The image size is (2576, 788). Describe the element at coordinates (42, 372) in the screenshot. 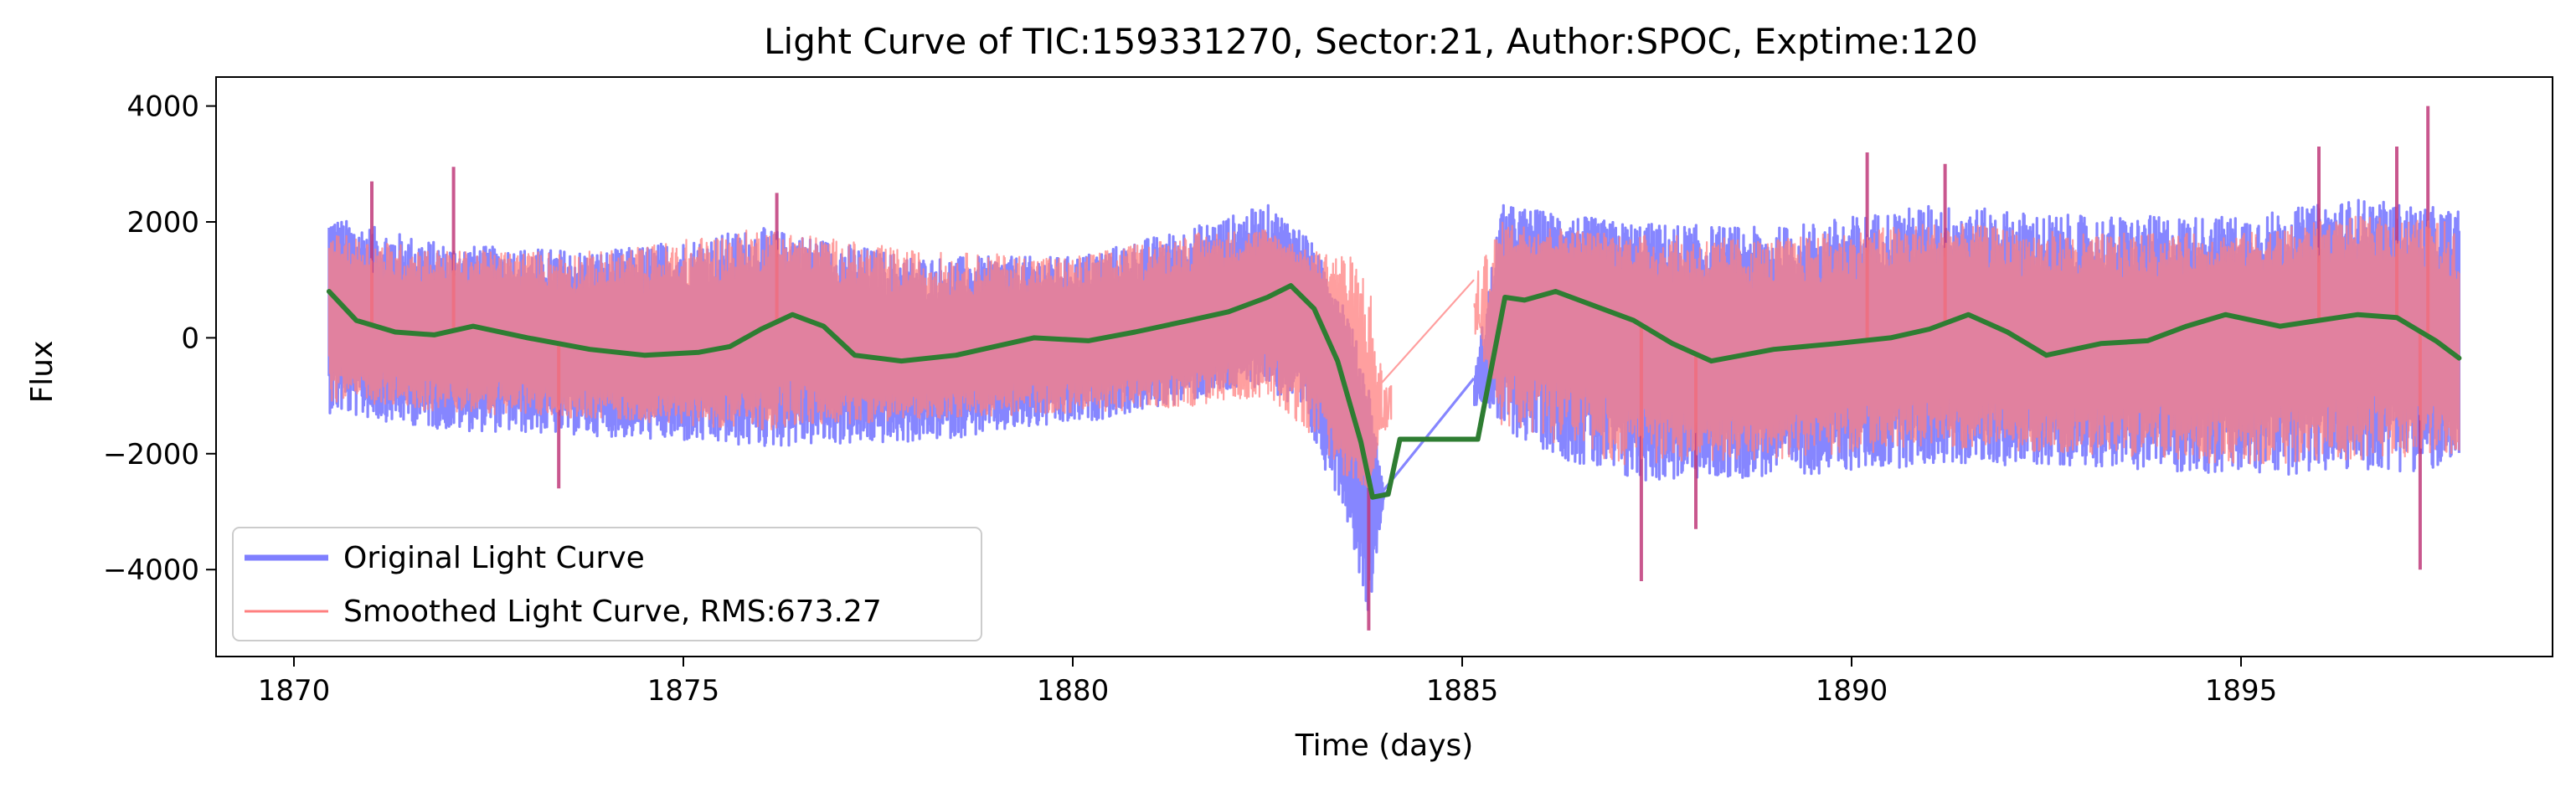

I see `y-axis-label: Flux` at that location.